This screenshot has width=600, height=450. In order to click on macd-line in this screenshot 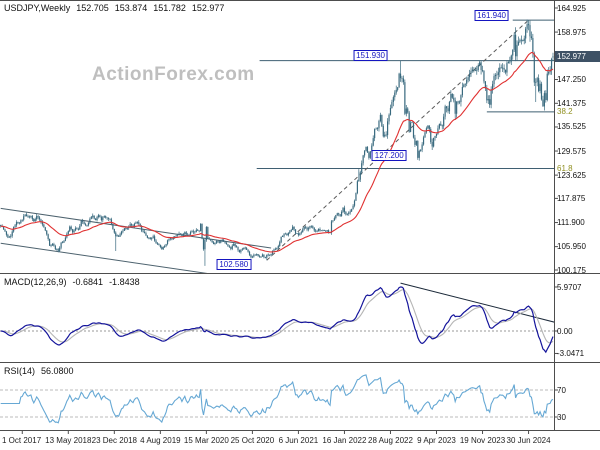, I will do `click(277, 320)`.